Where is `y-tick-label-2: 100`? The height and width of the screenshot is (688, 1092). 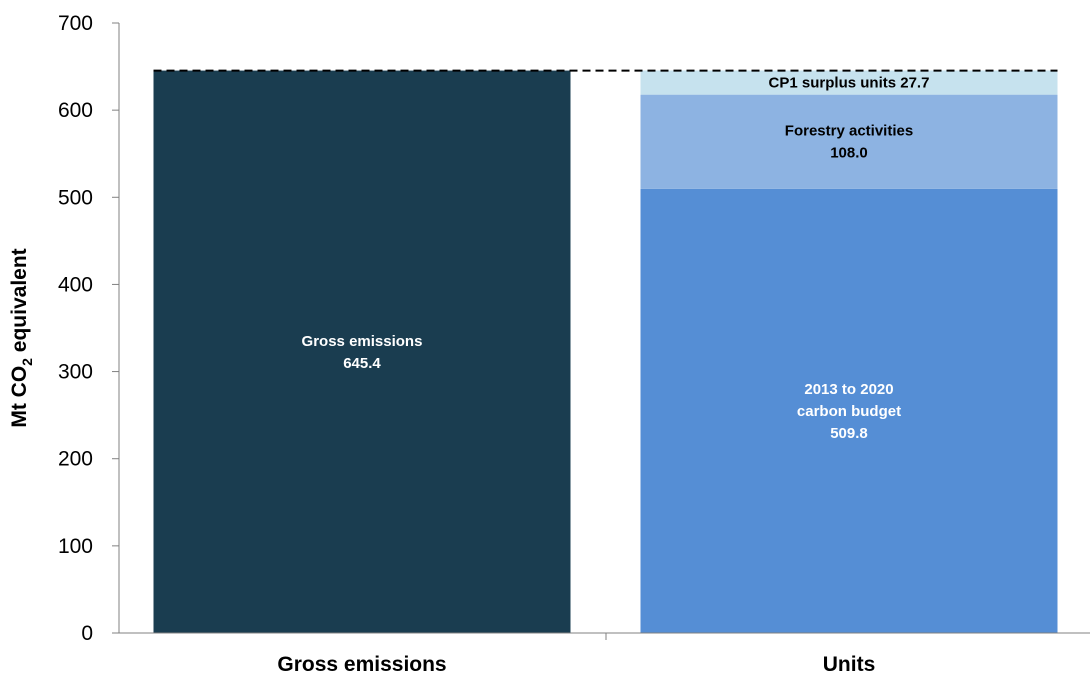 y-tick-label-2: 100 is located at coordinates (75, 546).